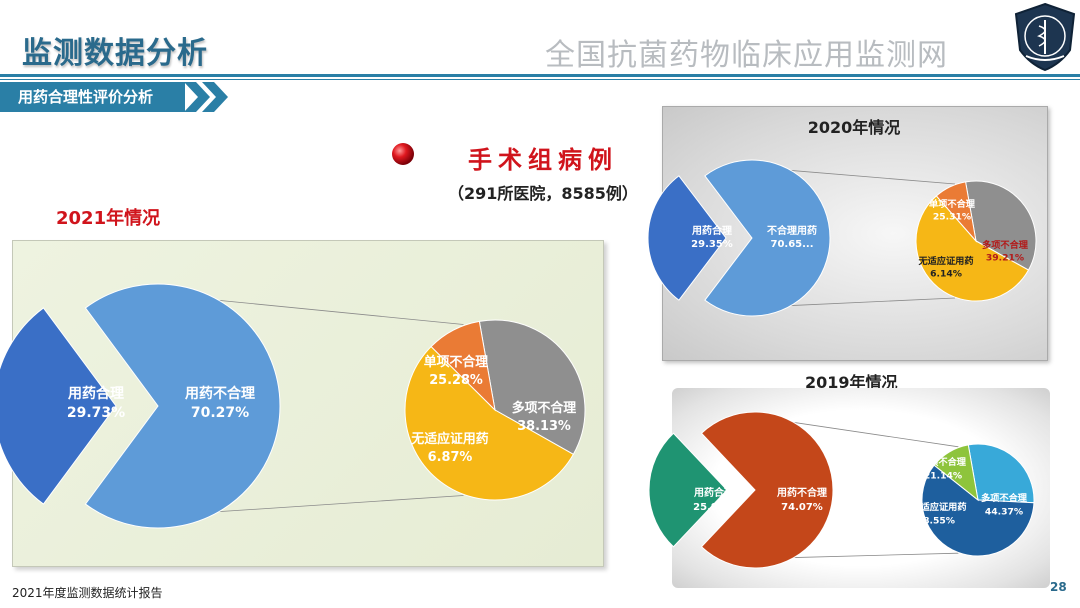  I want to click on pie-data-label: 用药合理 29.73%, so click(96, 403).